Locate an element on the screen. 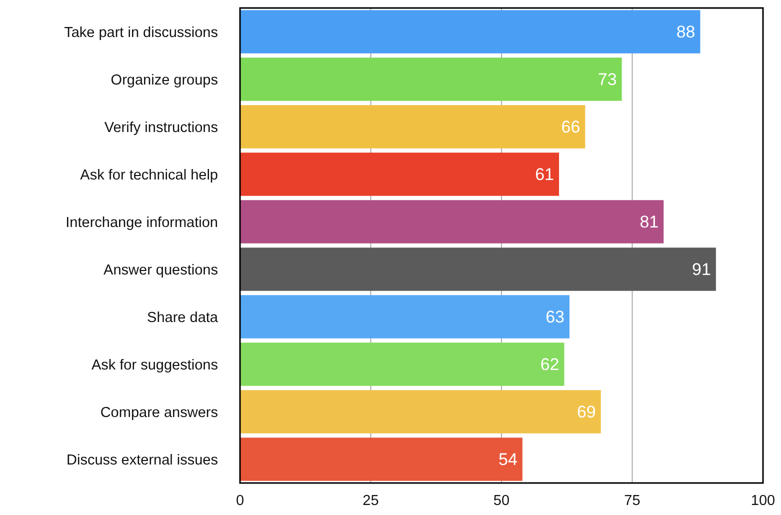 Image resolution: width=781 pixels, height=515 pixels. y-tick-label: Organize groups is located at coordinates (164, 80).